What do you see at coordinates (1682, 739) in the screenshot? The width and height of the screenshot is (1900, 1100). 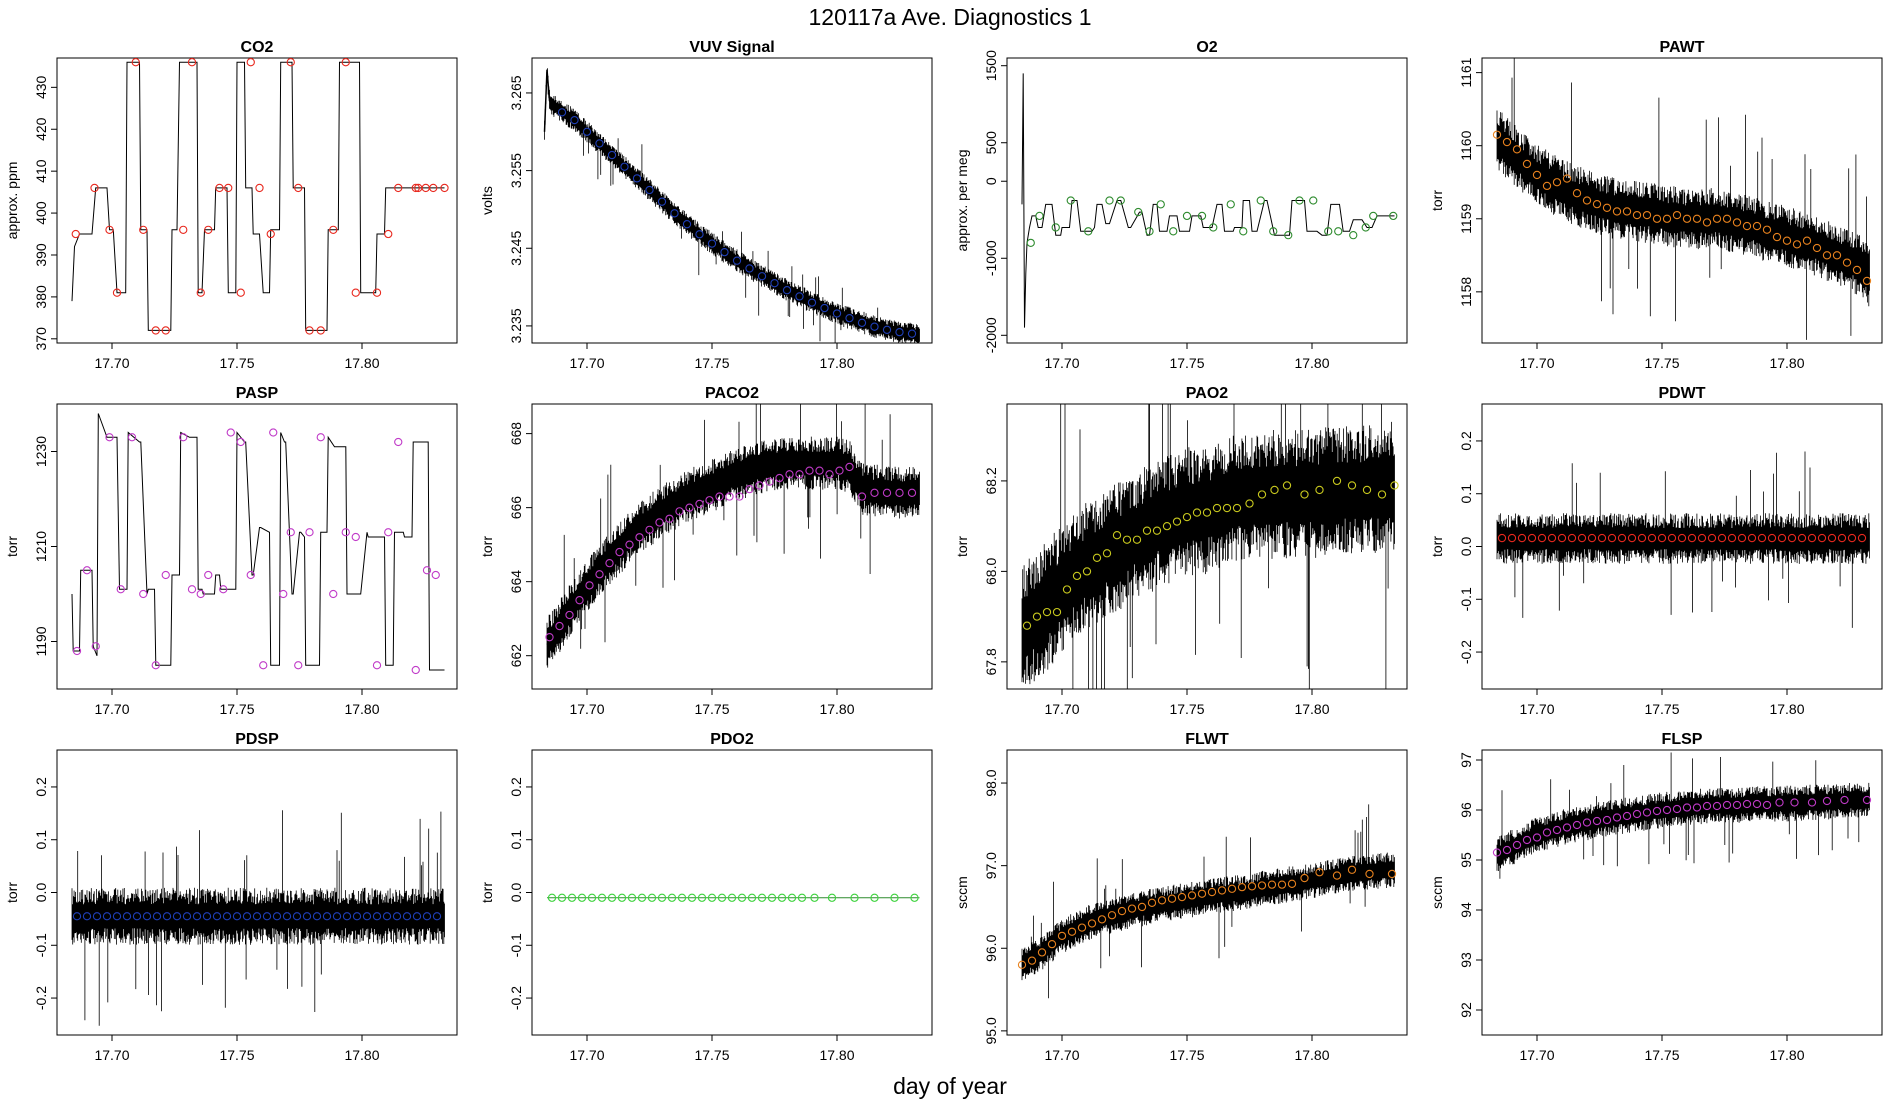 I see `flsp-title: FLSP` at bounding box center [1682, 739].